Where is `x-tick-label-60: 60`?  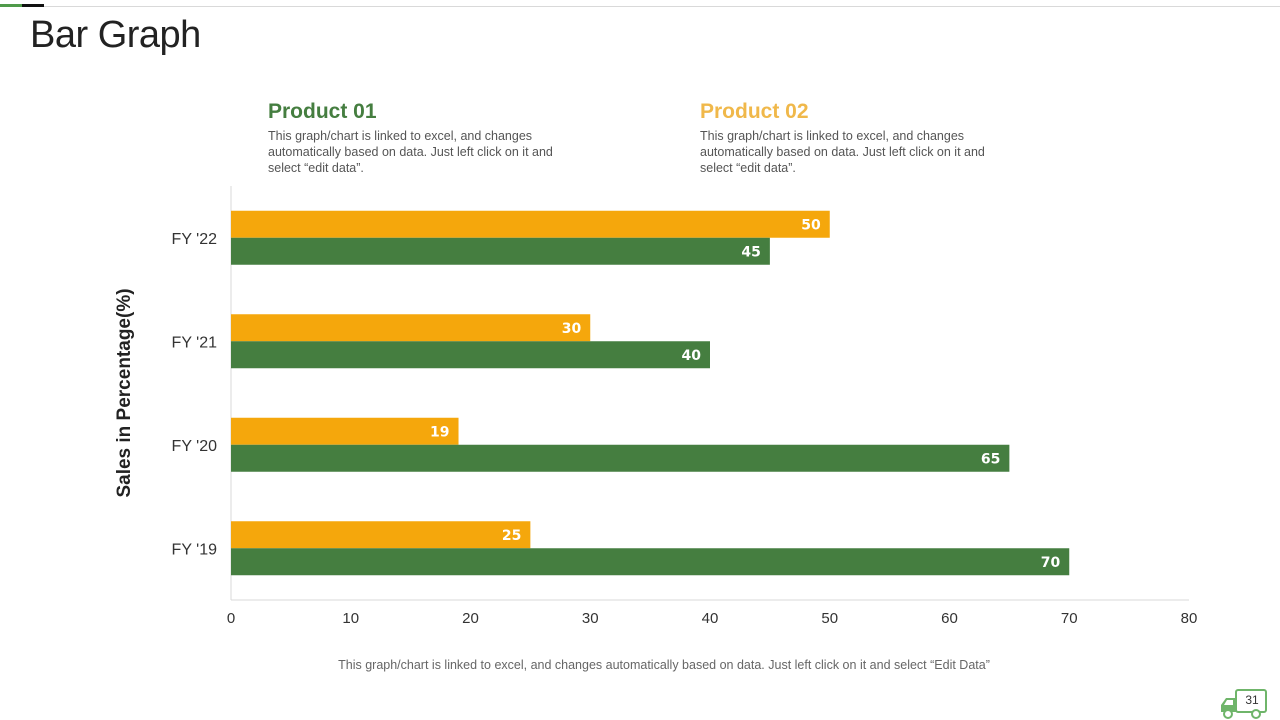 x-tick-label-60: 60 is located at coordinates (949, 618).